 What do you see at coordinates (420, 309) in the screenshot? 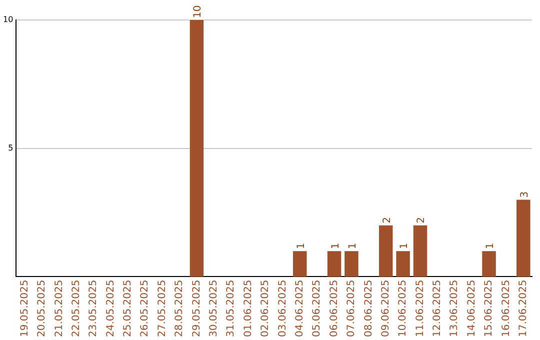
I see `x-tick-label: 11.06.2025` at bounding box center [420, 309].